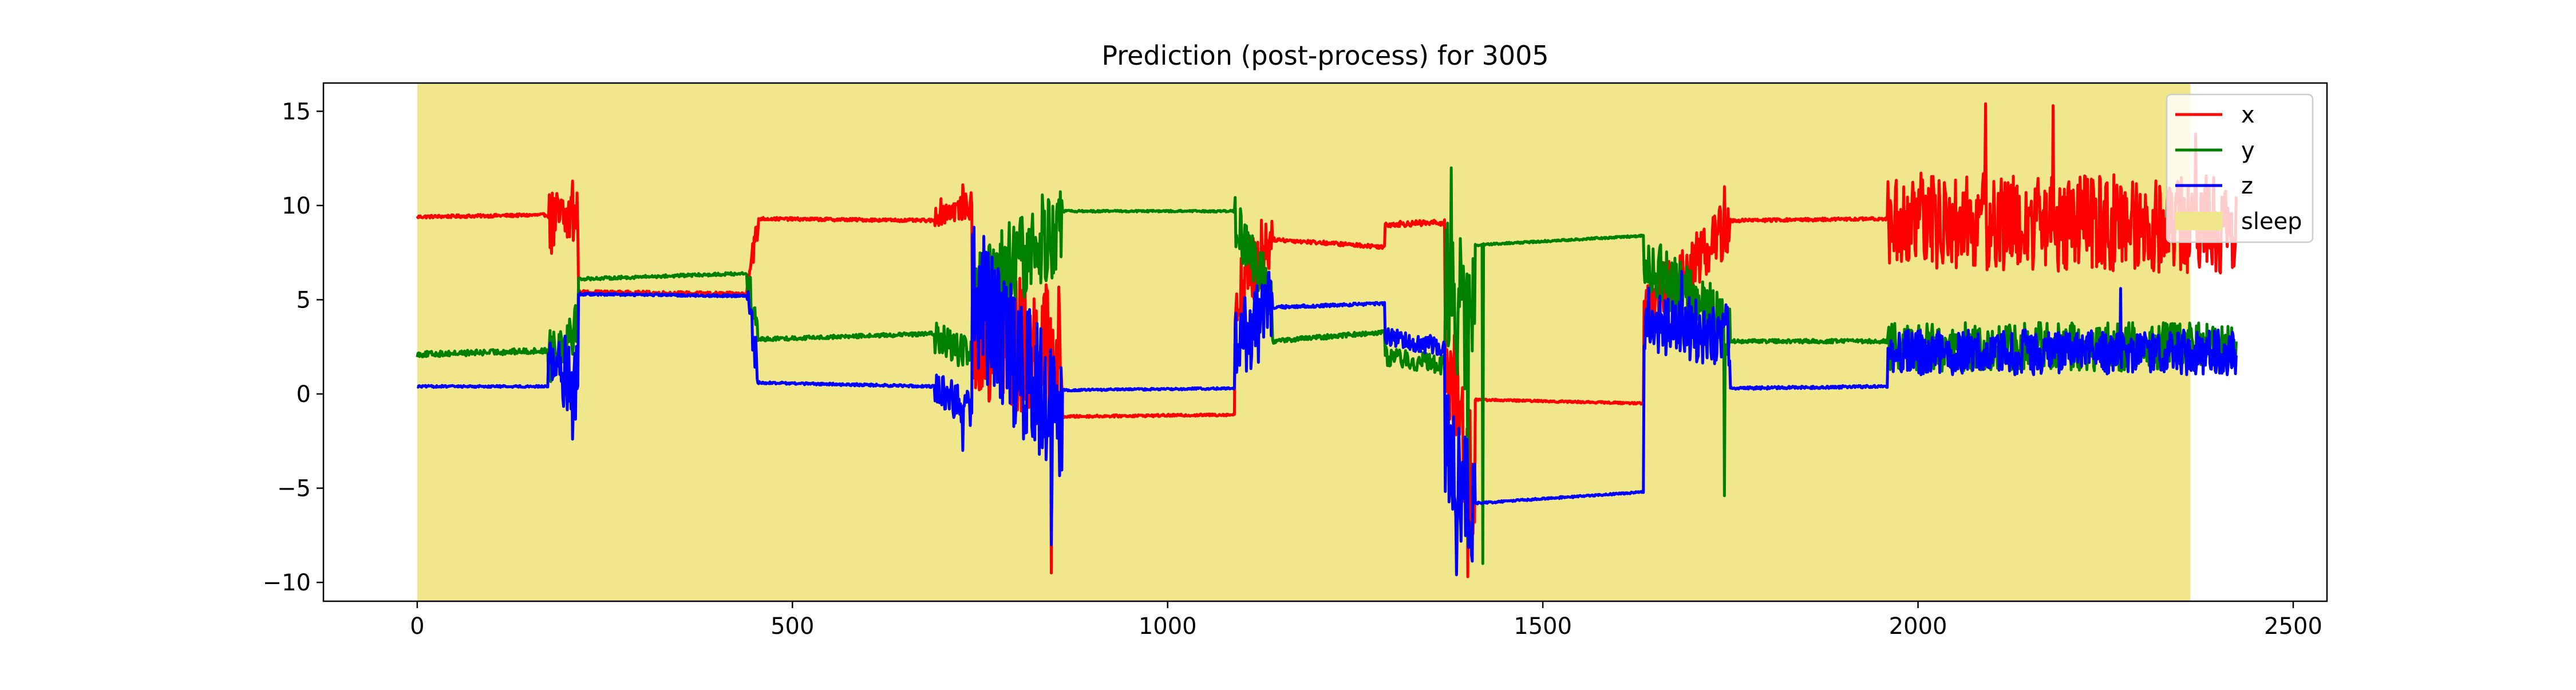 This screenshot has height=690, width=2576. Describe the element at coordinates (1324, 55) in the screenshot. I see `chart-title: Prediction (post-process) for 3005` at that location.